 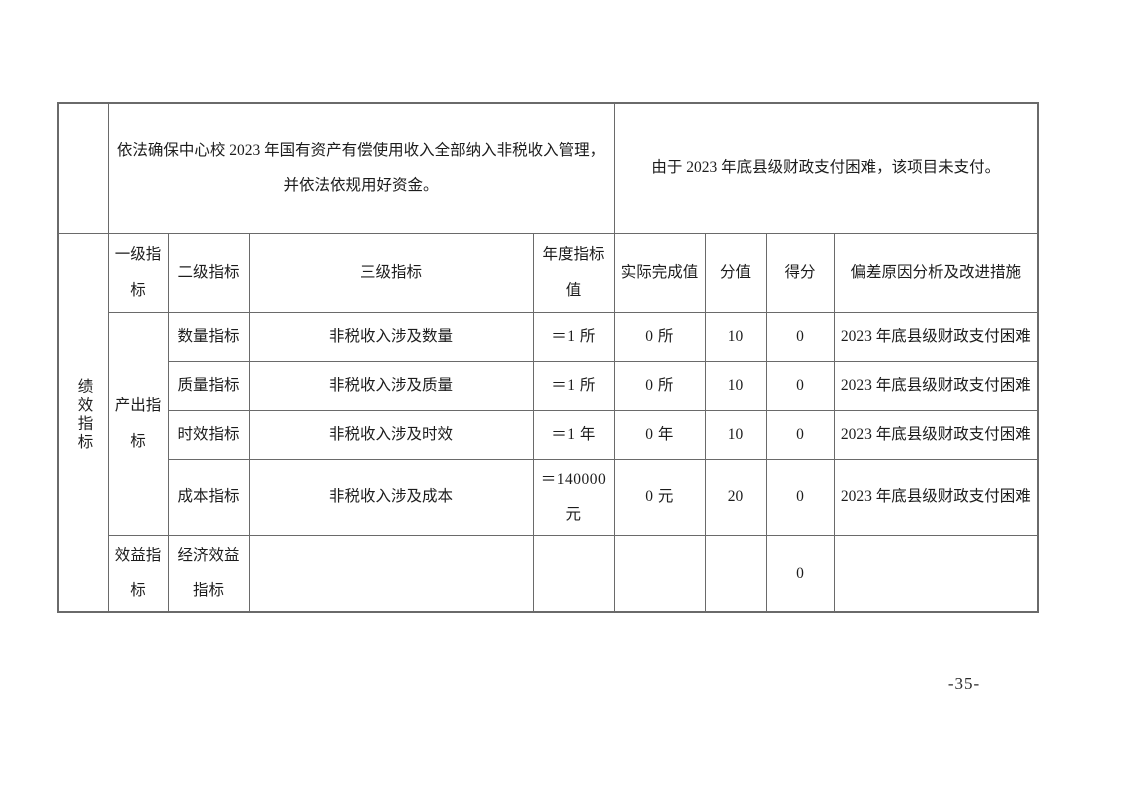 What do you see at coordinates (391, 385) in the screenshot?
I see `level3-cell: 非税收入涉及质量` at bounding box center [391, 385].